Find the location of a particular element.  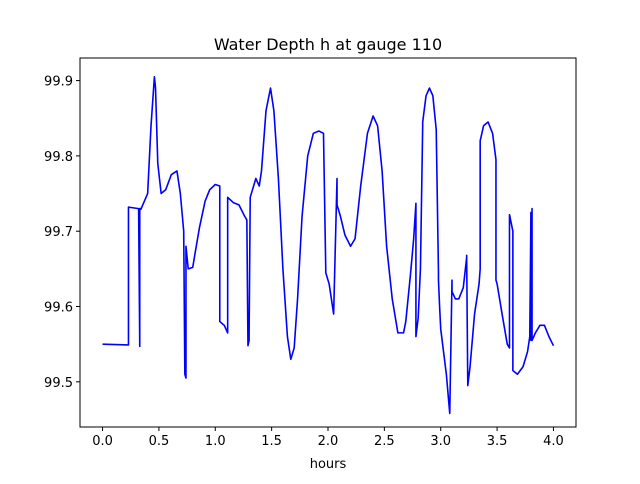

x-tick-label: 0.5 is located at coordinates (159, 441).